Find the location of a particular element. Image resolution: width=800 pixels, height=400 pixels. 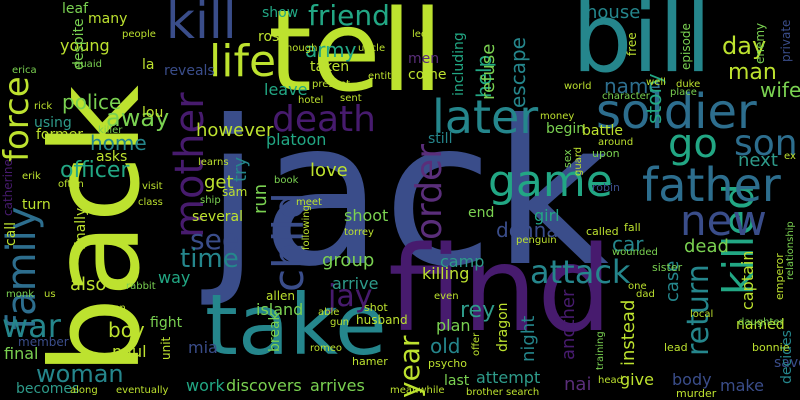

word-day: day is located at coordinates (744, 46).